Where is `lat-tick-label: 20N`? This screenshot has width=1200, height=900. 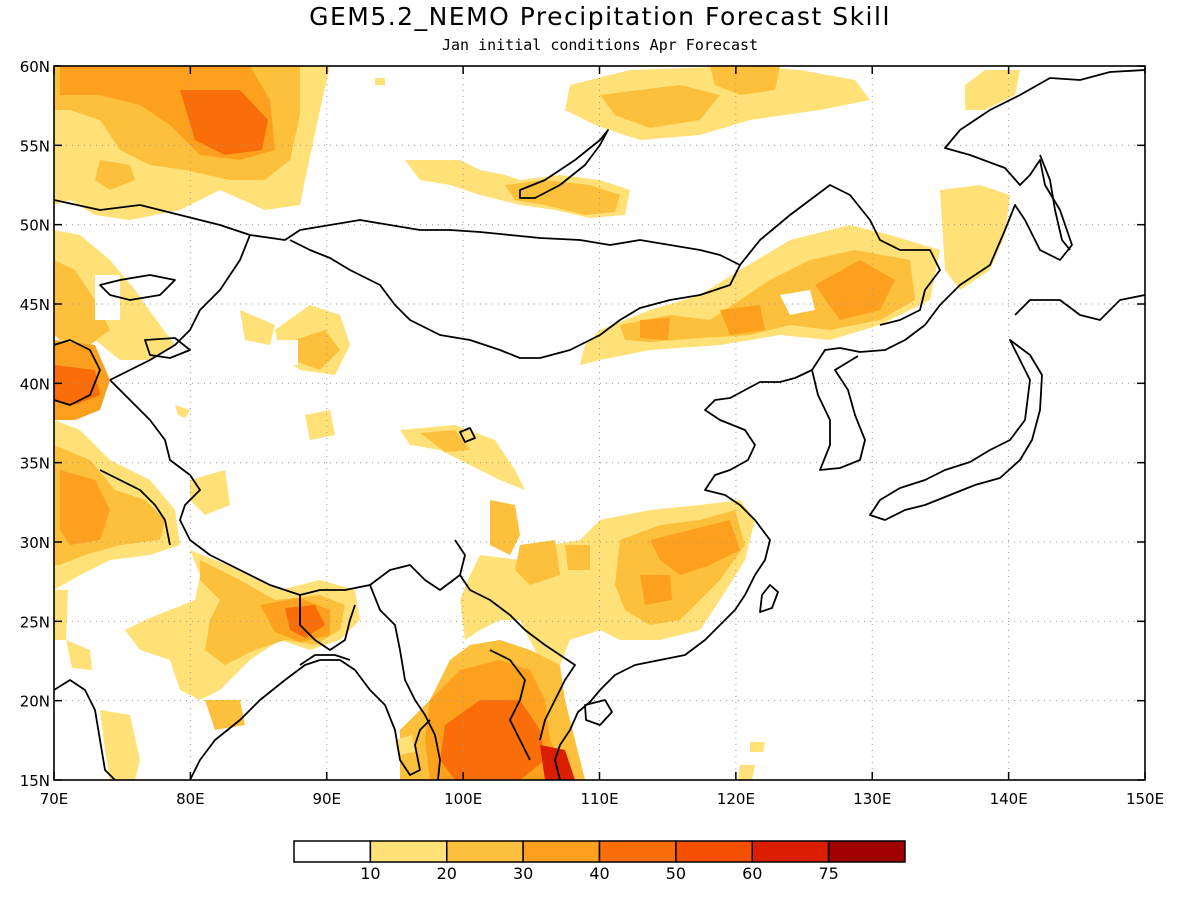 lat-tick-label: 20N is located at coordinates (35, 702).